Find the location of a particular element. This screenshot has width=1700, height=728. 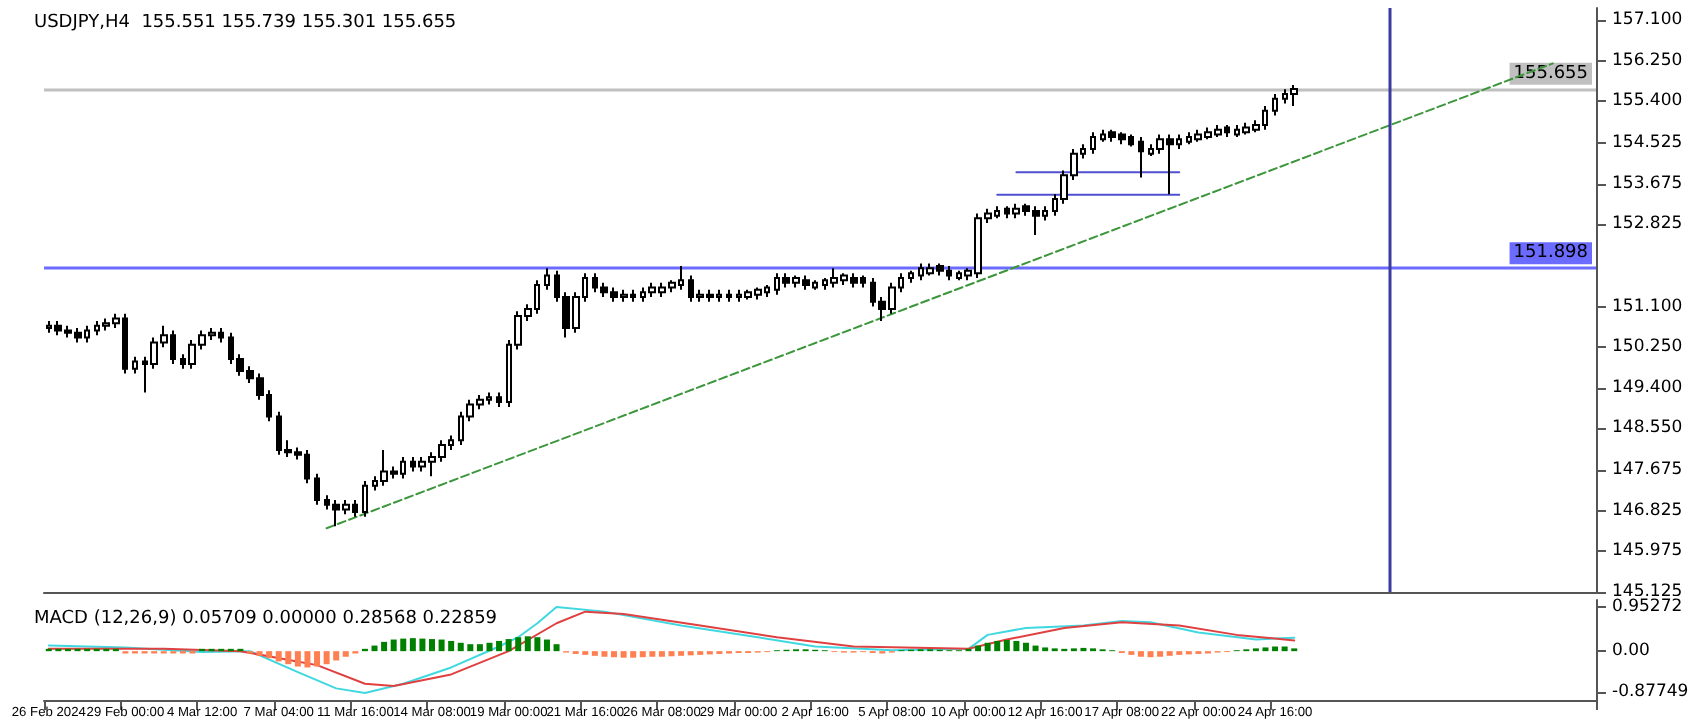

y-tick-label: 0.95272 is located at coordinates (1647, 606).